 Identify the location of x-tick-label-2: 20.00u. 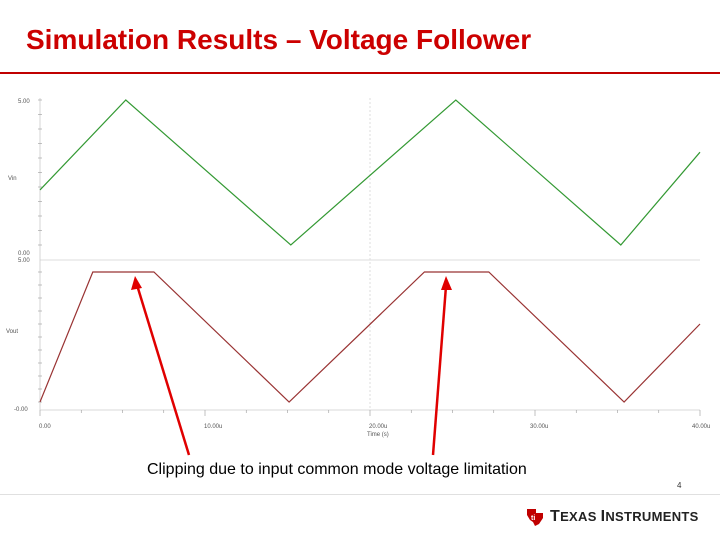
(378, 427).